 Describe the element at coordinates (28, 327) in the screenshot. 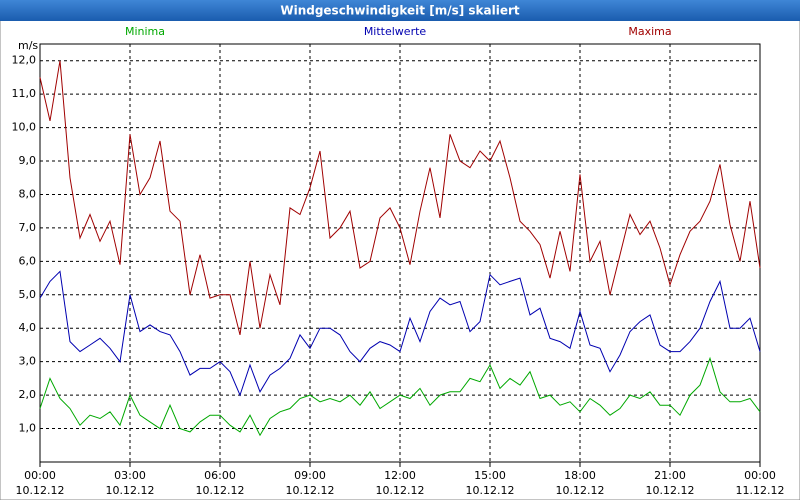

I see `y-tick-label: 4,0` at that location.